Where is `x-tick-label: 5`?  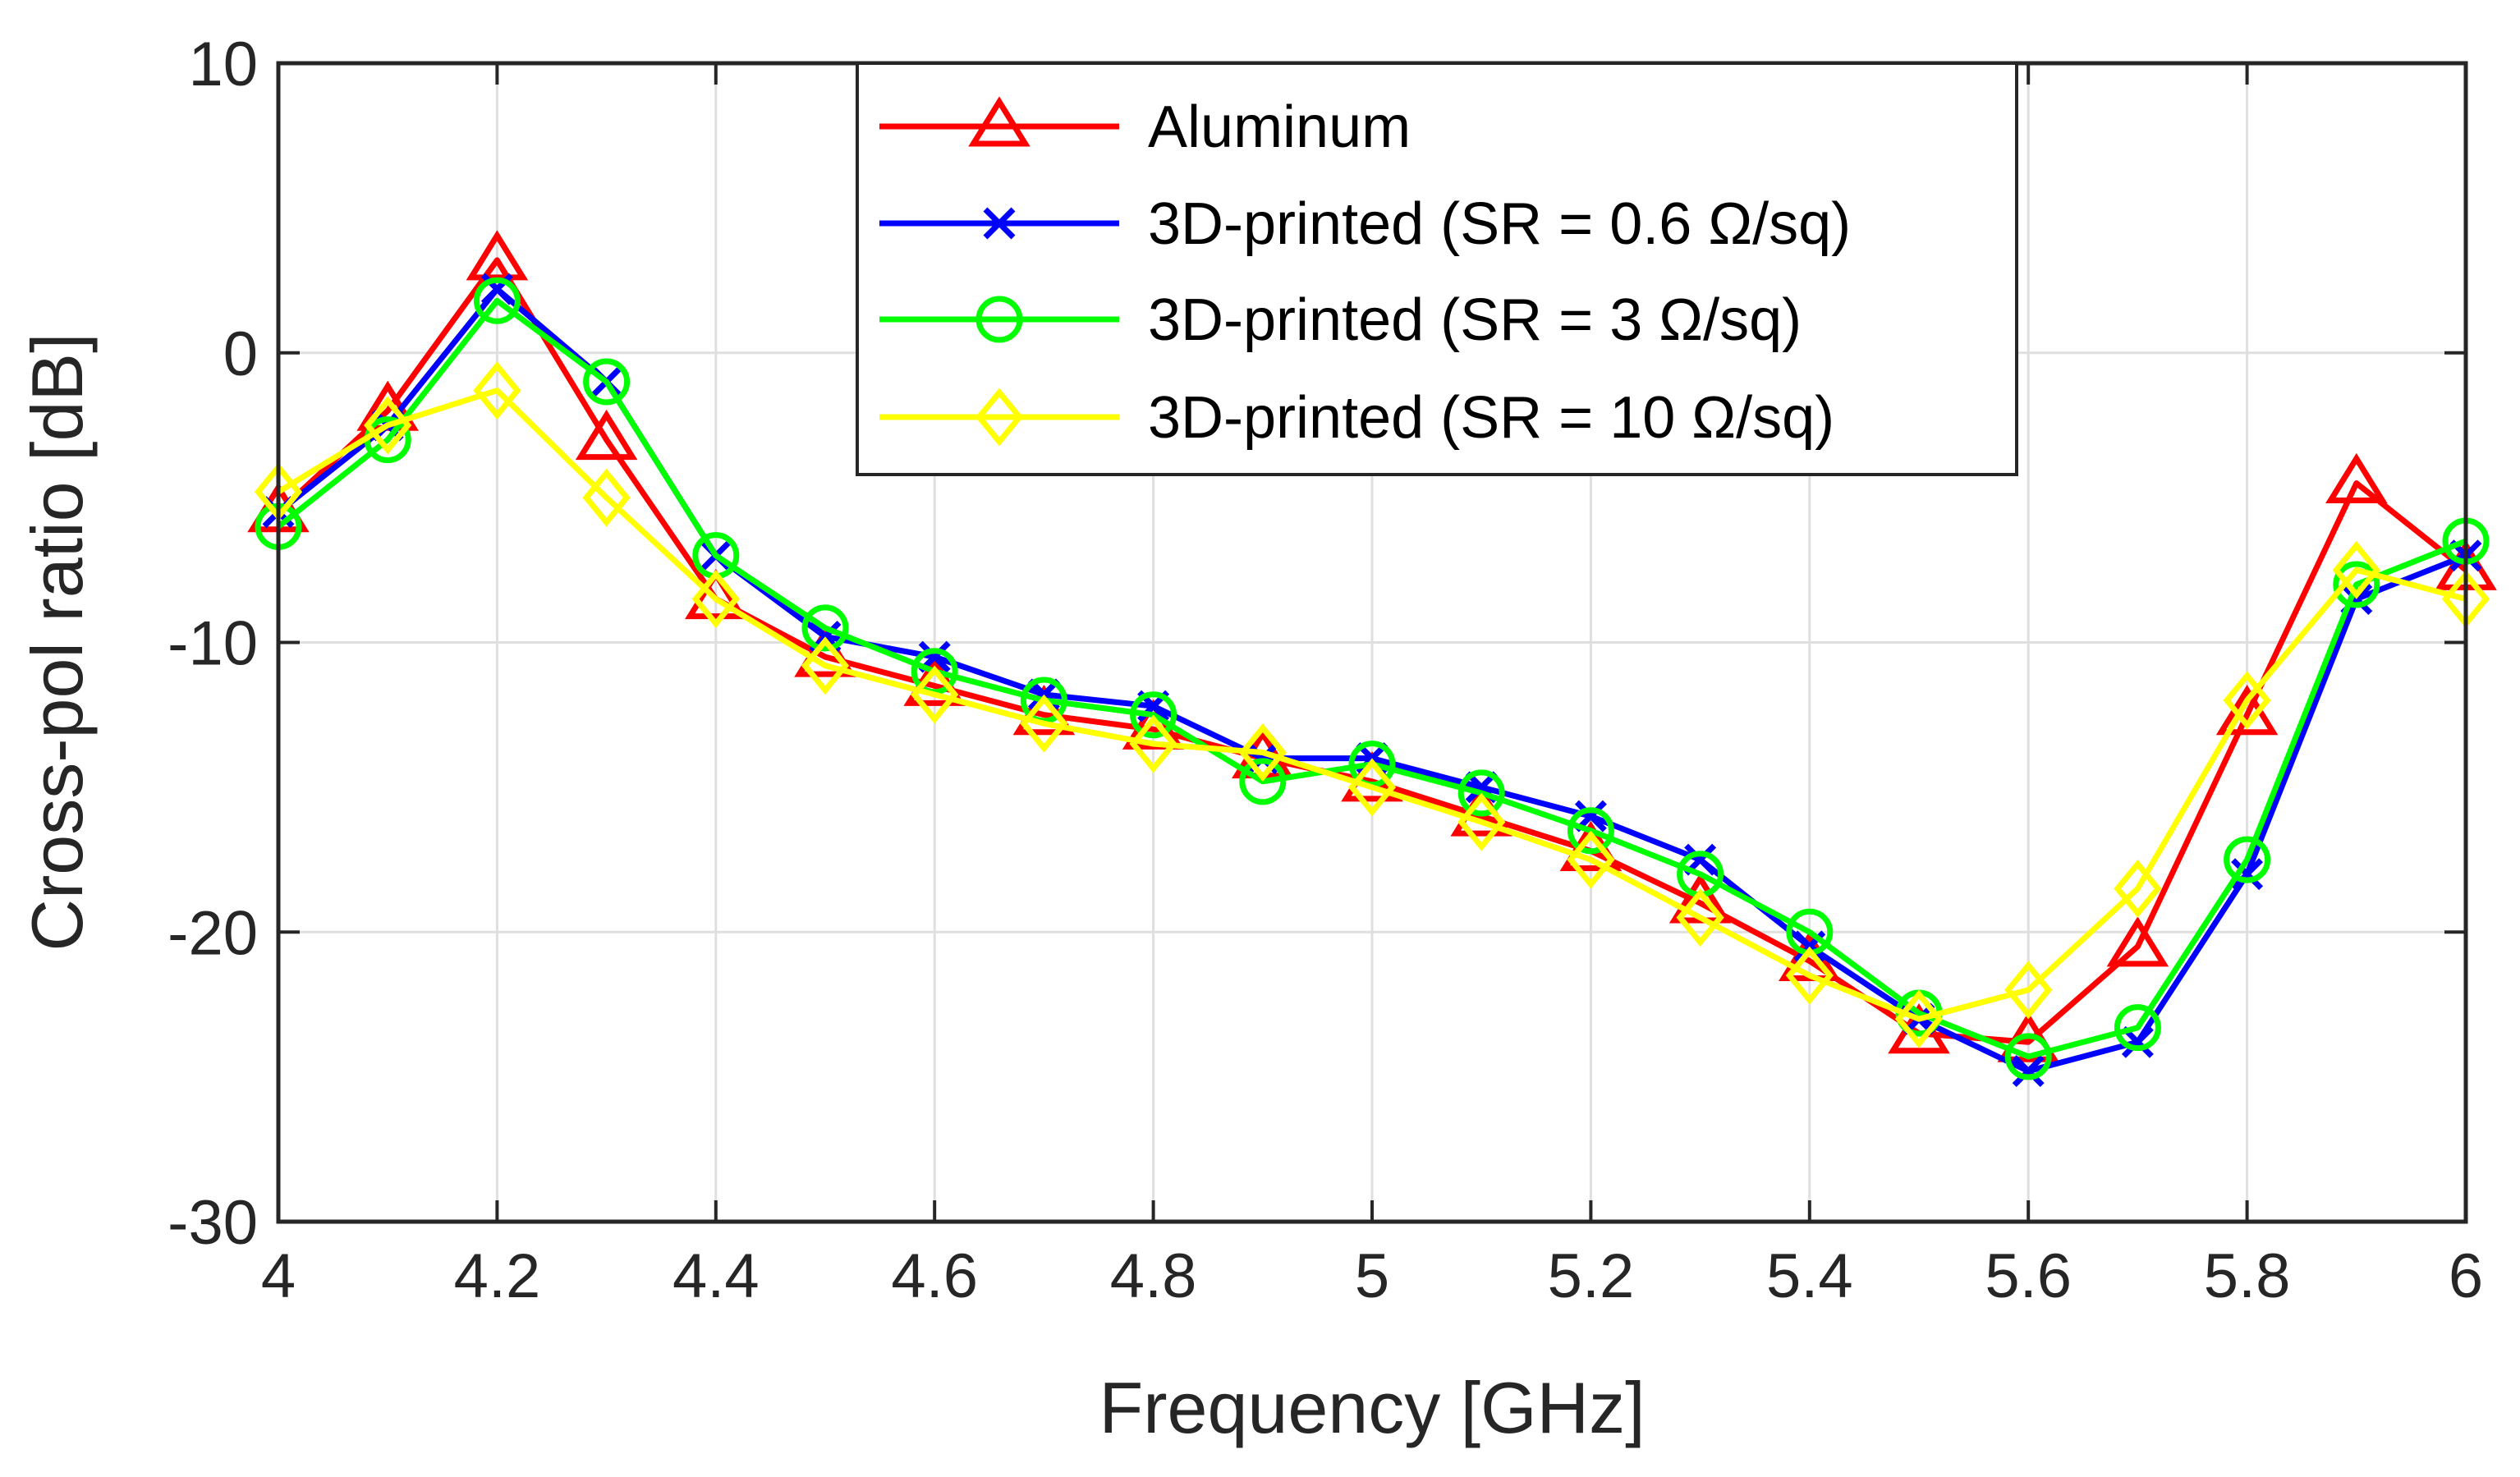 x-tick-label: 5 is located at coordinates (1372, 1276).